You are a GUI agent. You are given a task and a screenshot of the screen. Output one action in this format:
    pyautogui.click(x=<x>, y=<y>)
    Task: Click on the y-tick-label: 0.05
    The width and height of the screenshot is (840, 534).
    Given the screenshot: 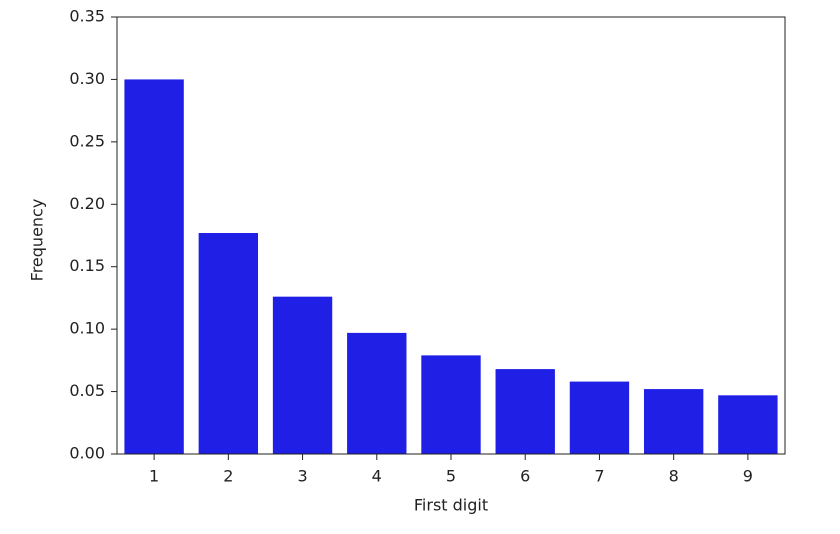 What is the action you would take?
    pyautogui.click(x=87, y=390)
    